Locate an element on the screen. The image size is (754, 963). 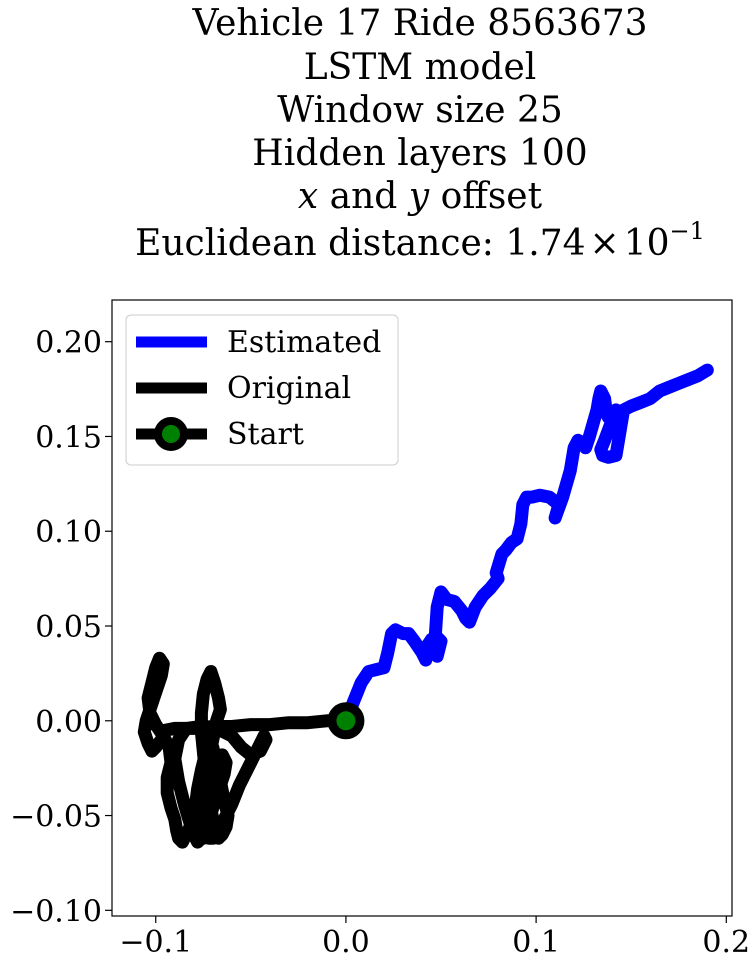
y-axis: −0.10 −0.05 0.00 0.05 0.10 0.15 0.20 is located at coordinates (61, 627).